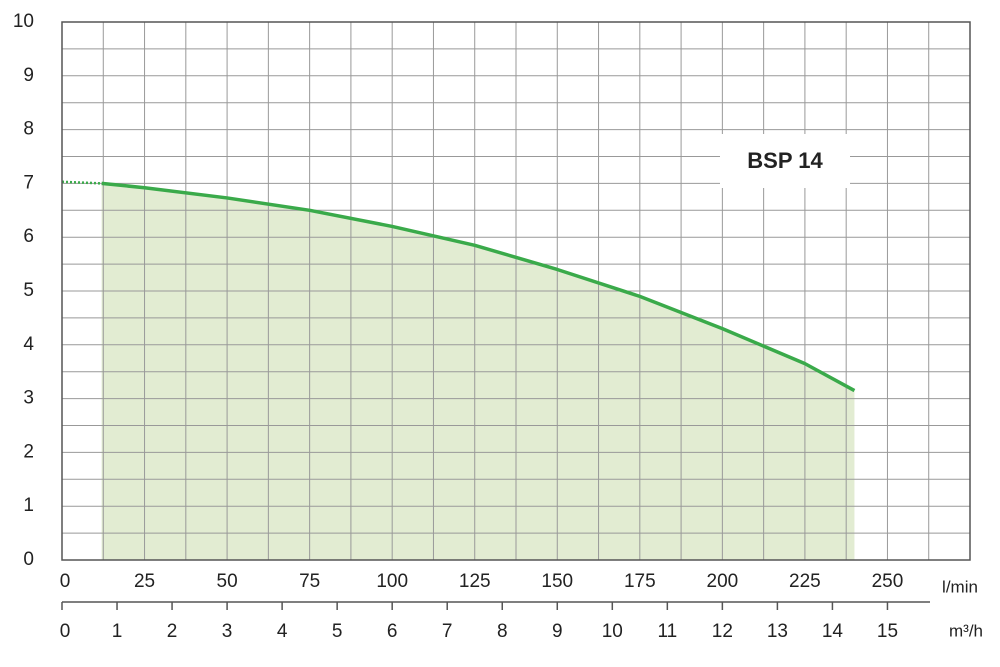 This screenshot has width=1000, height=667. I want to click on x2-axis-label: m³/h, so click(966, 630).